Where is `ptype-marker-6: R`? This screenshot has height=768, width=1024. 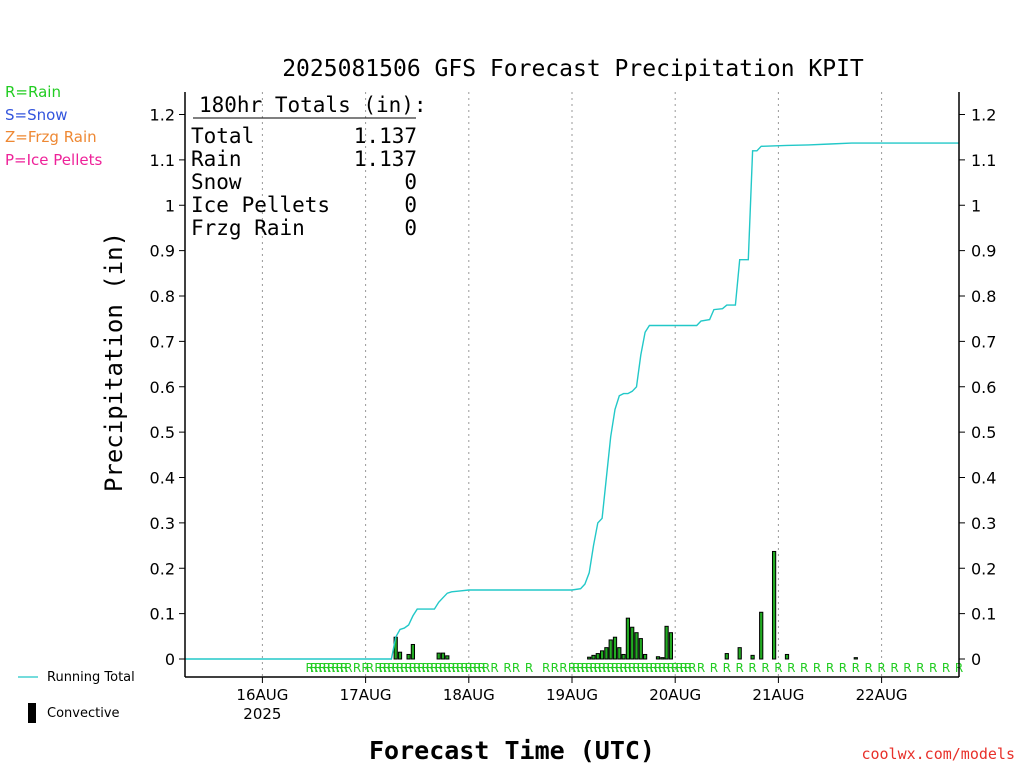
ptype-marker-6: R is located at coordinates (335, 668).